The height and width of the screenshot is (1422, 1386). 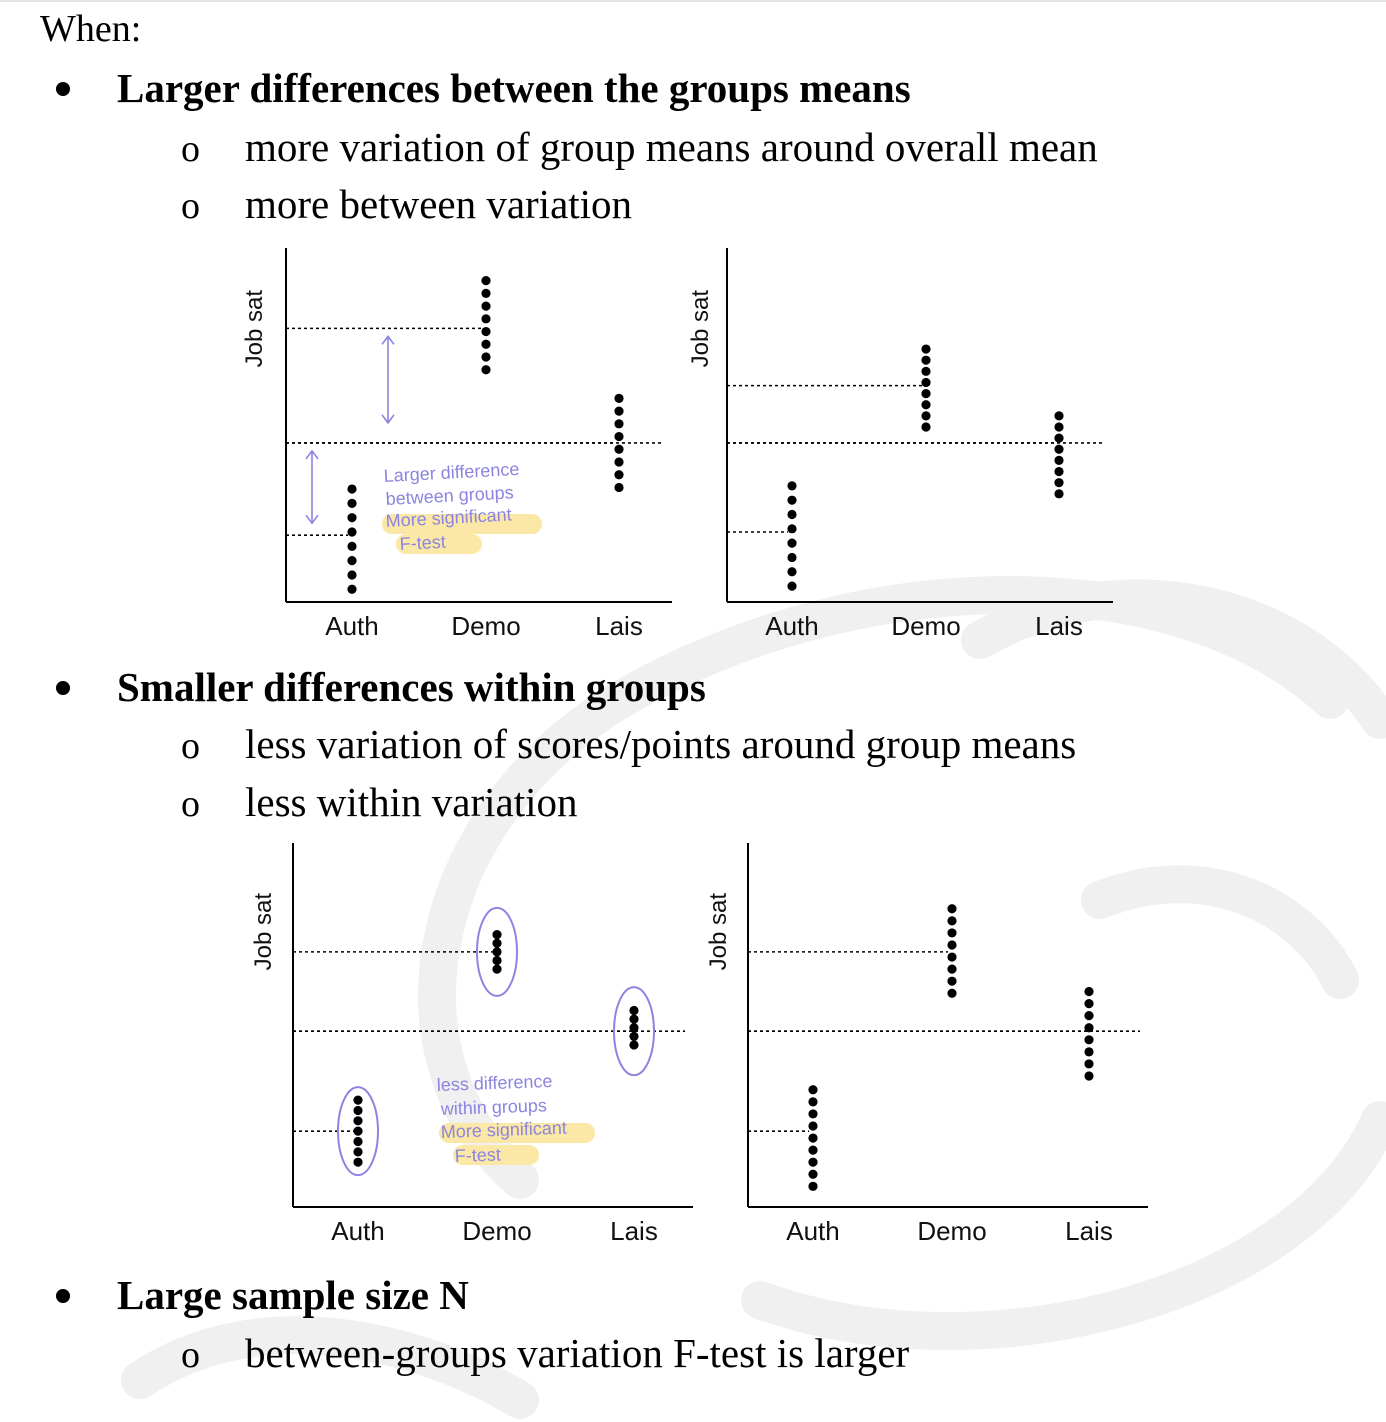 I want to click on handwritten-note: More significant, so click(x=503, y=1130).